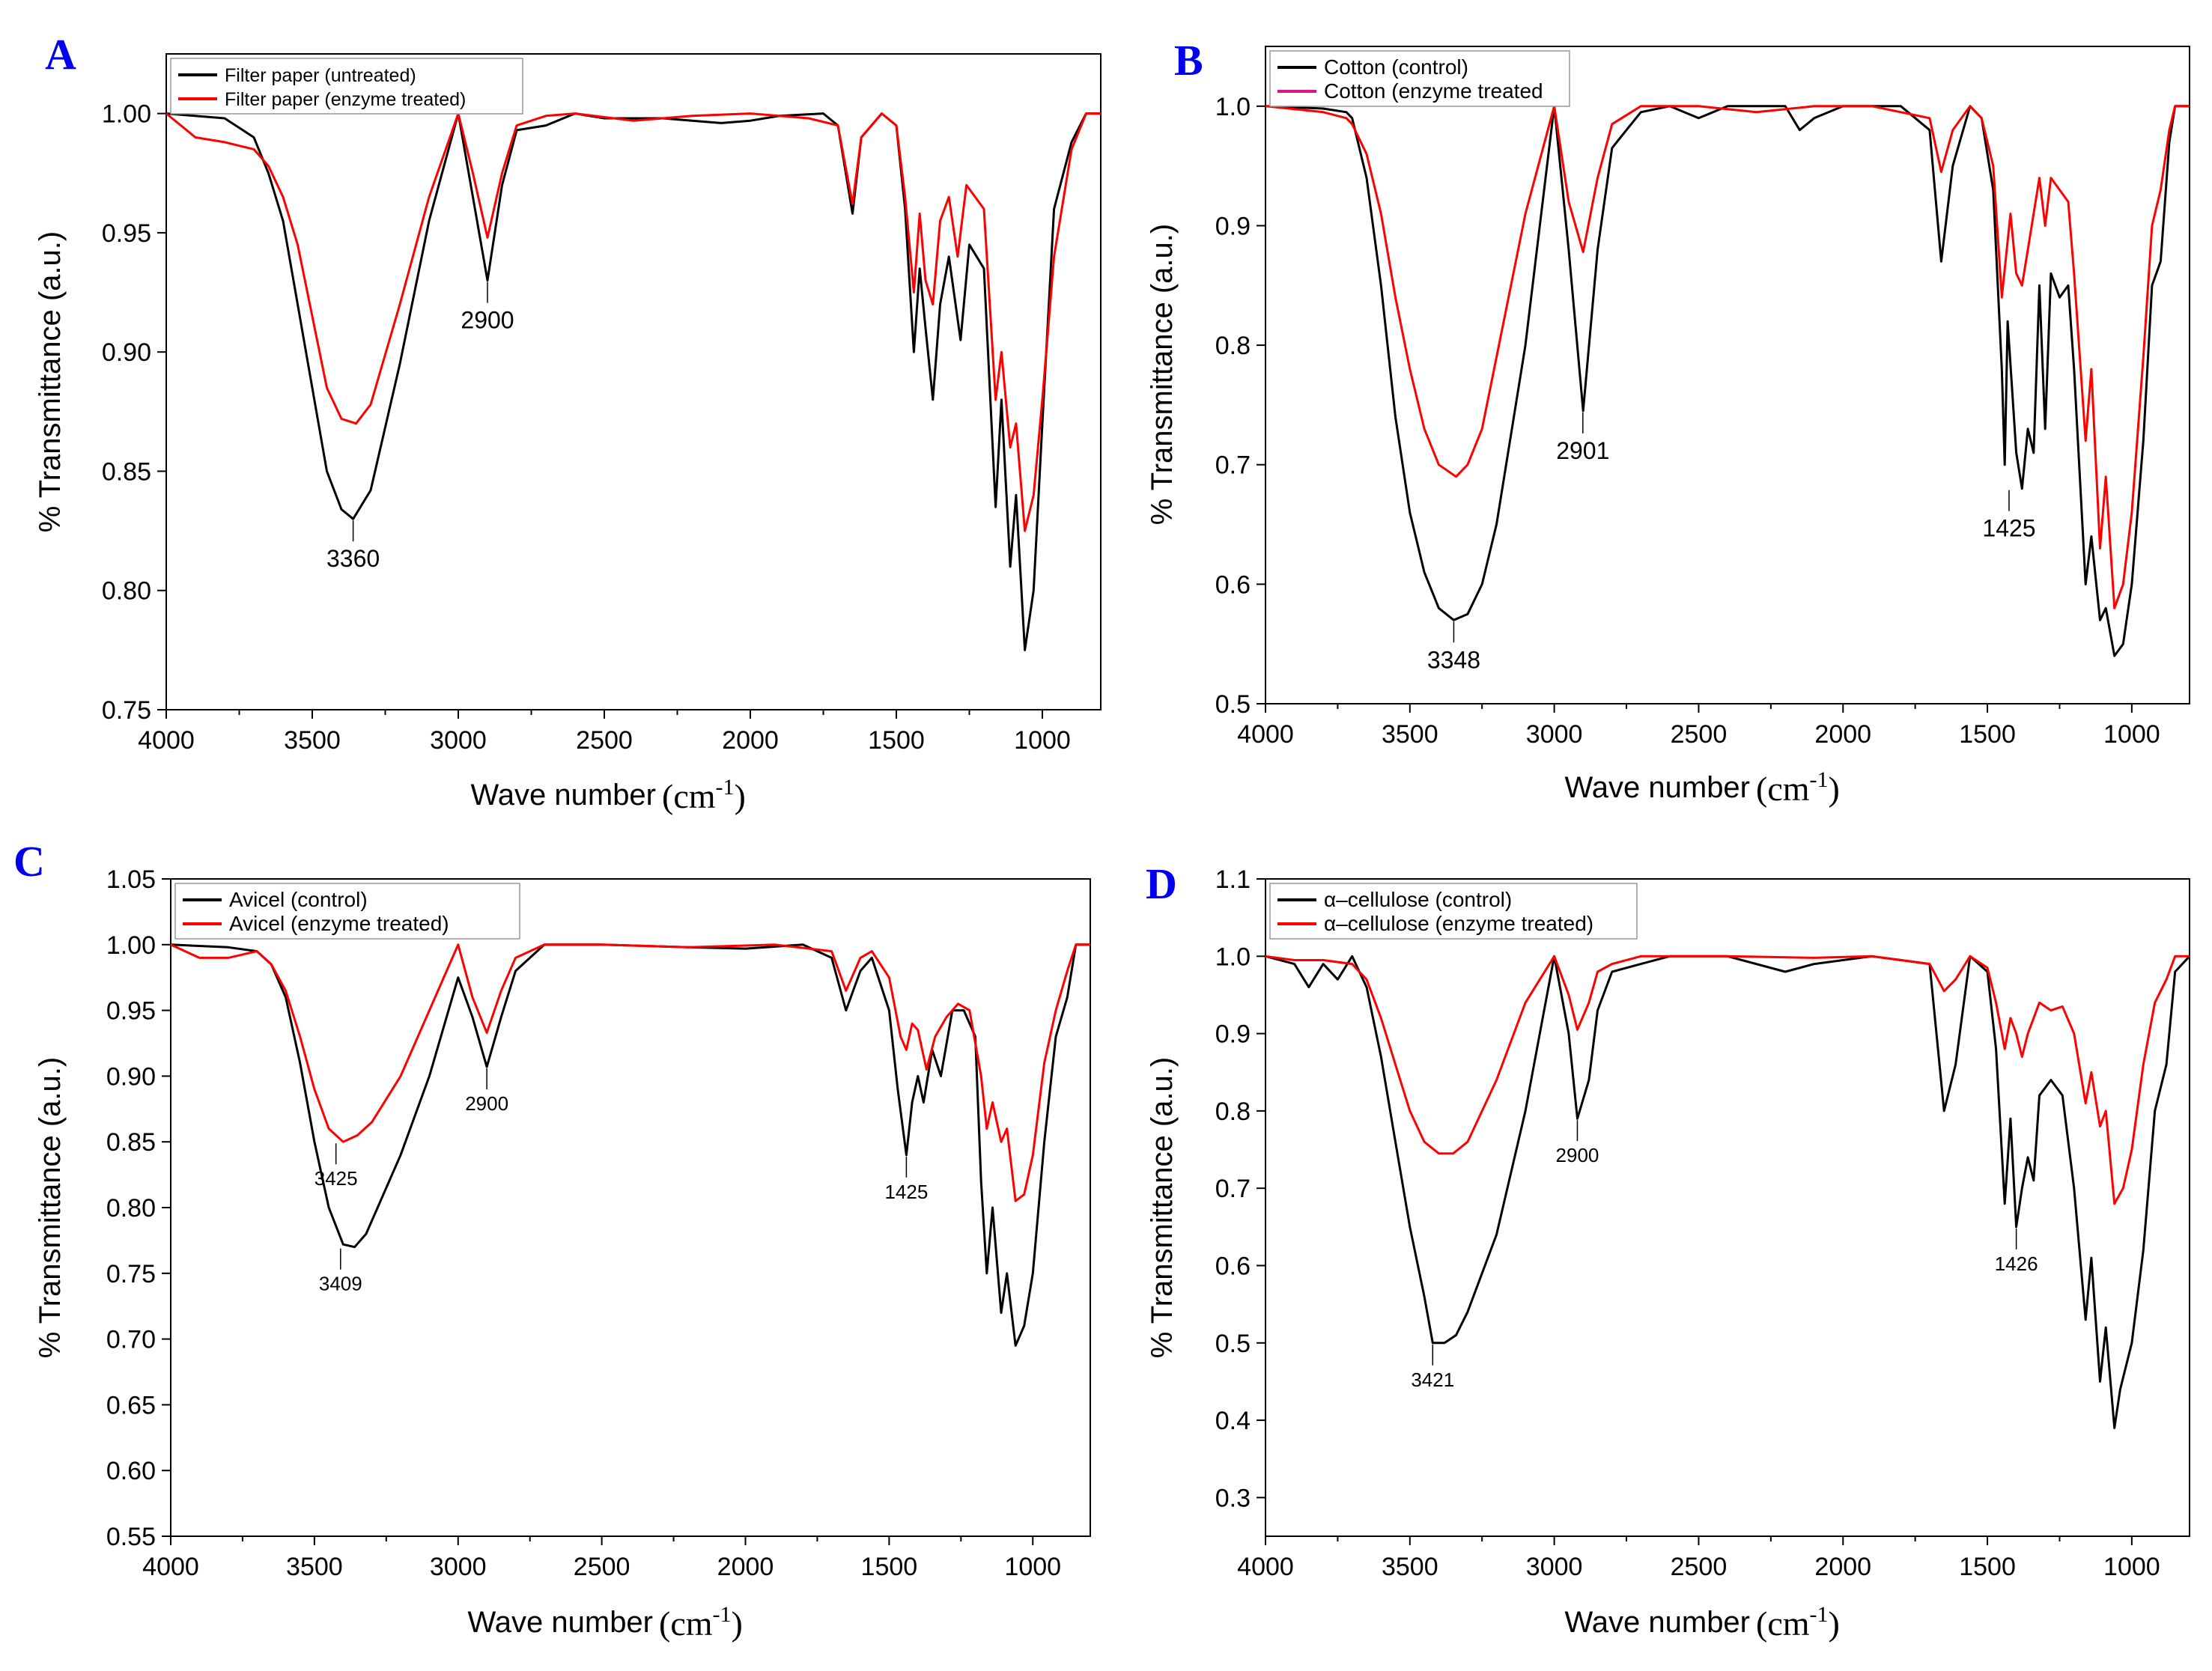 The width and height of the screenshot is (2212, 1671). Describe the element at coordinates (1727, 1080) in the screenshot. I see `series-line-alpha-cellulose-treated` at that location.